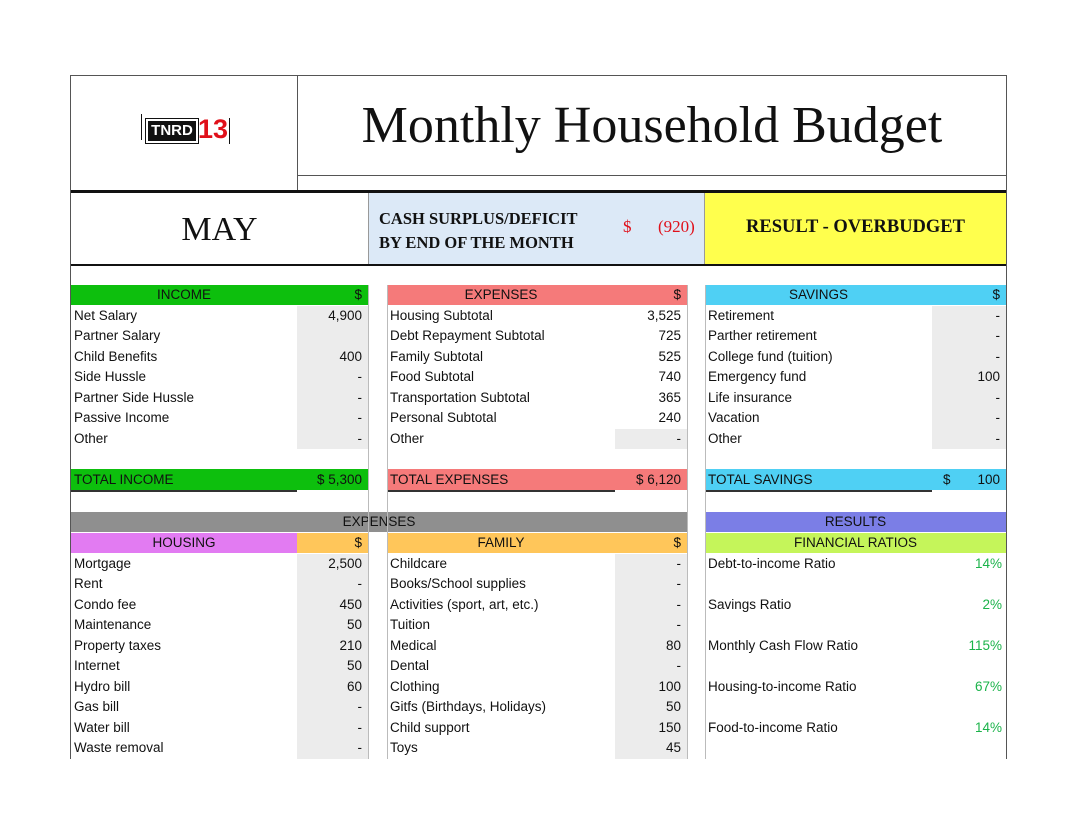  I want to click on income-row: Child Benefits 400, so click(219, 356).